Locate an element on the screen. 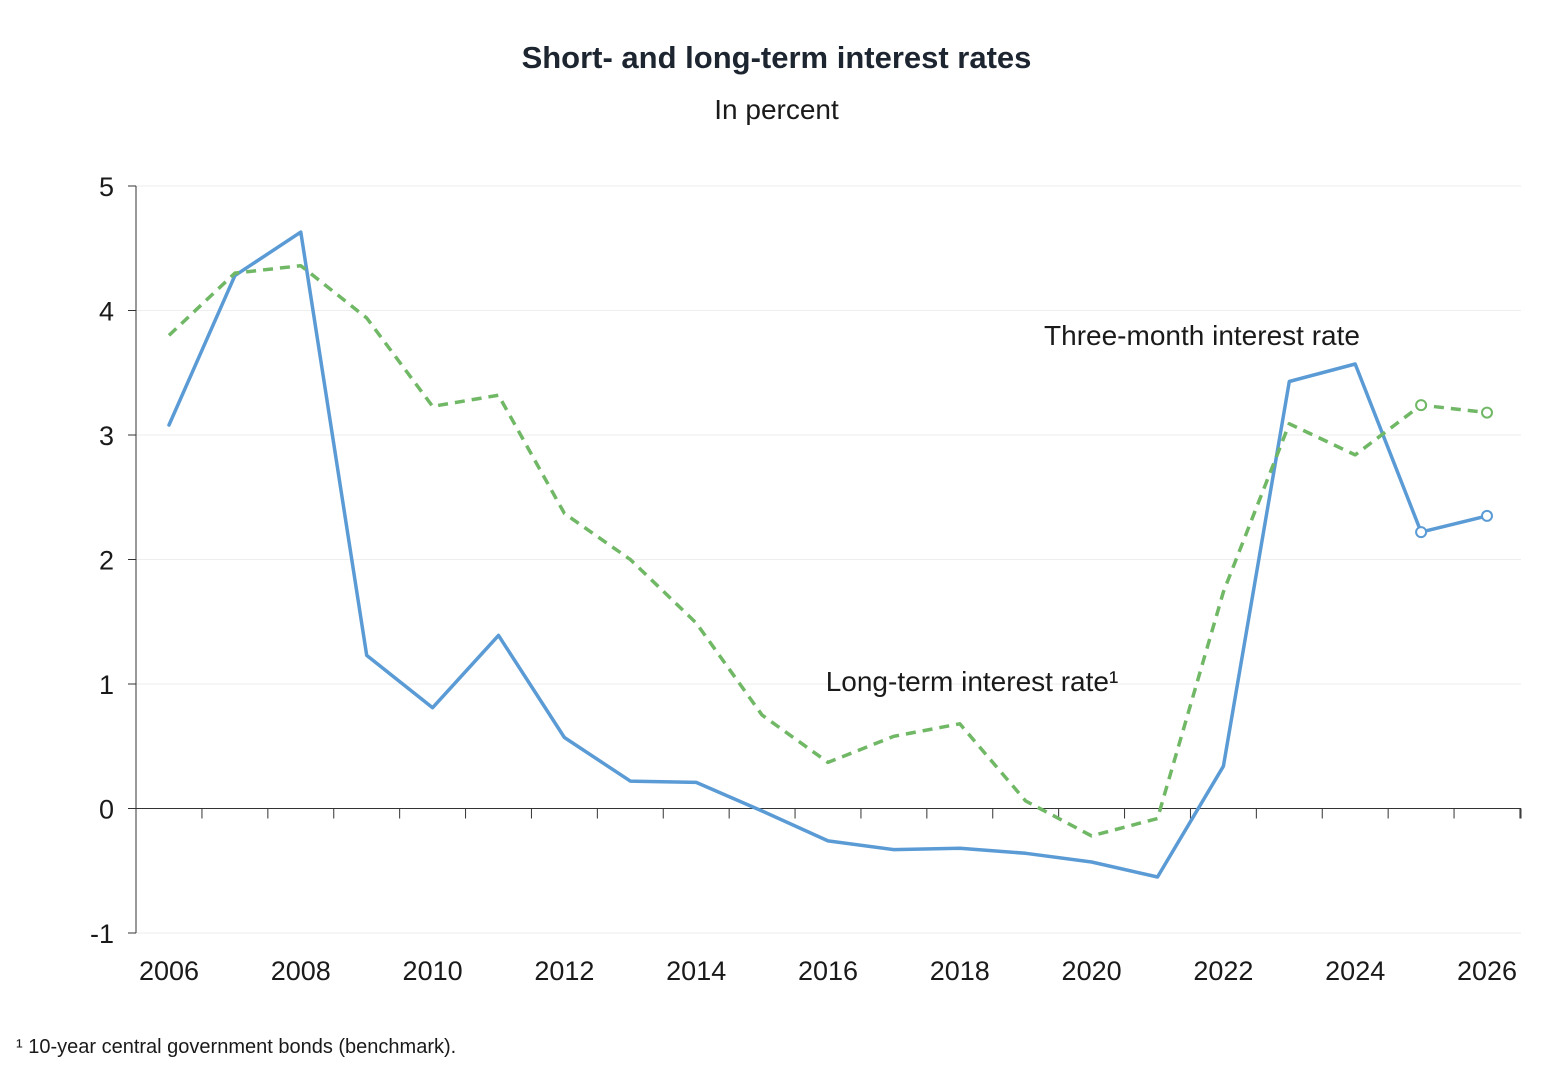 The width and height of the screenshot is (1553, 1081). forecast-markers is located at coordinates (1454, 469).